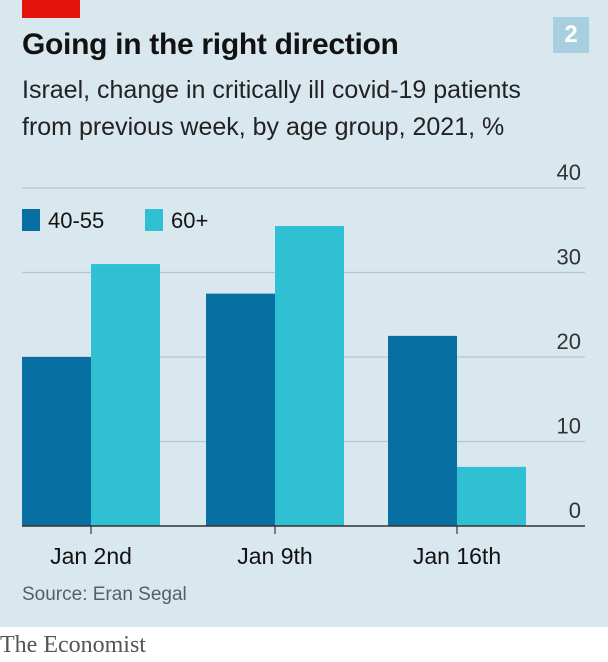 The height and width of the screenshot is (662, 608). I want to click on y-tick-label: 10, so click(569, 426).